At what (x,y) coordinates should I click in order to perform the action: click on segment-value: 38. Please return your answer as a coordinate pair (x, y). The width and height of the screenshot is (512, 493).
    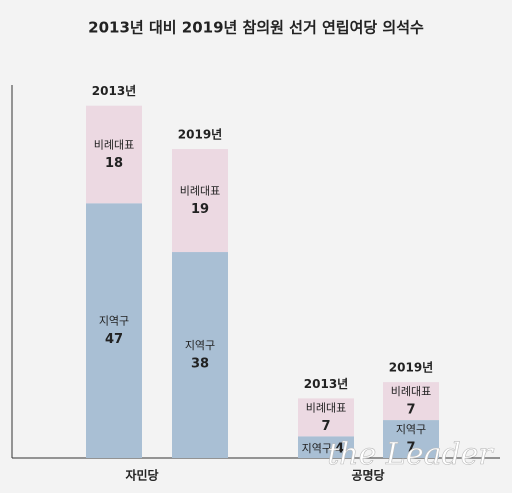
    Looking at the image, I should click on (200, 364).